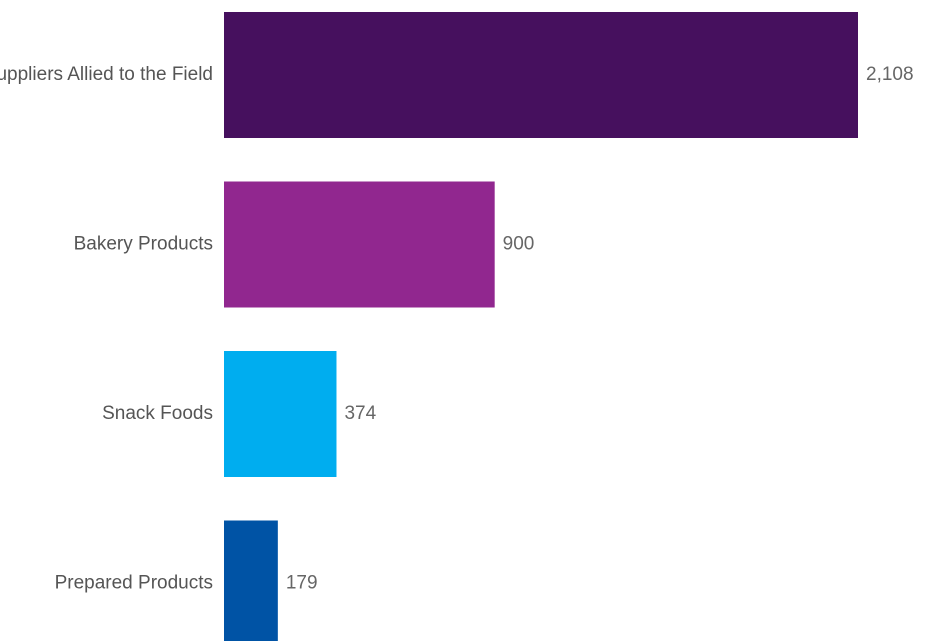  What do you see at coordinates (890, 74) in the screenshot?
I see `value-label-suppliers-allied-to-the-field: 2,108` at bounding box center [890, 74].